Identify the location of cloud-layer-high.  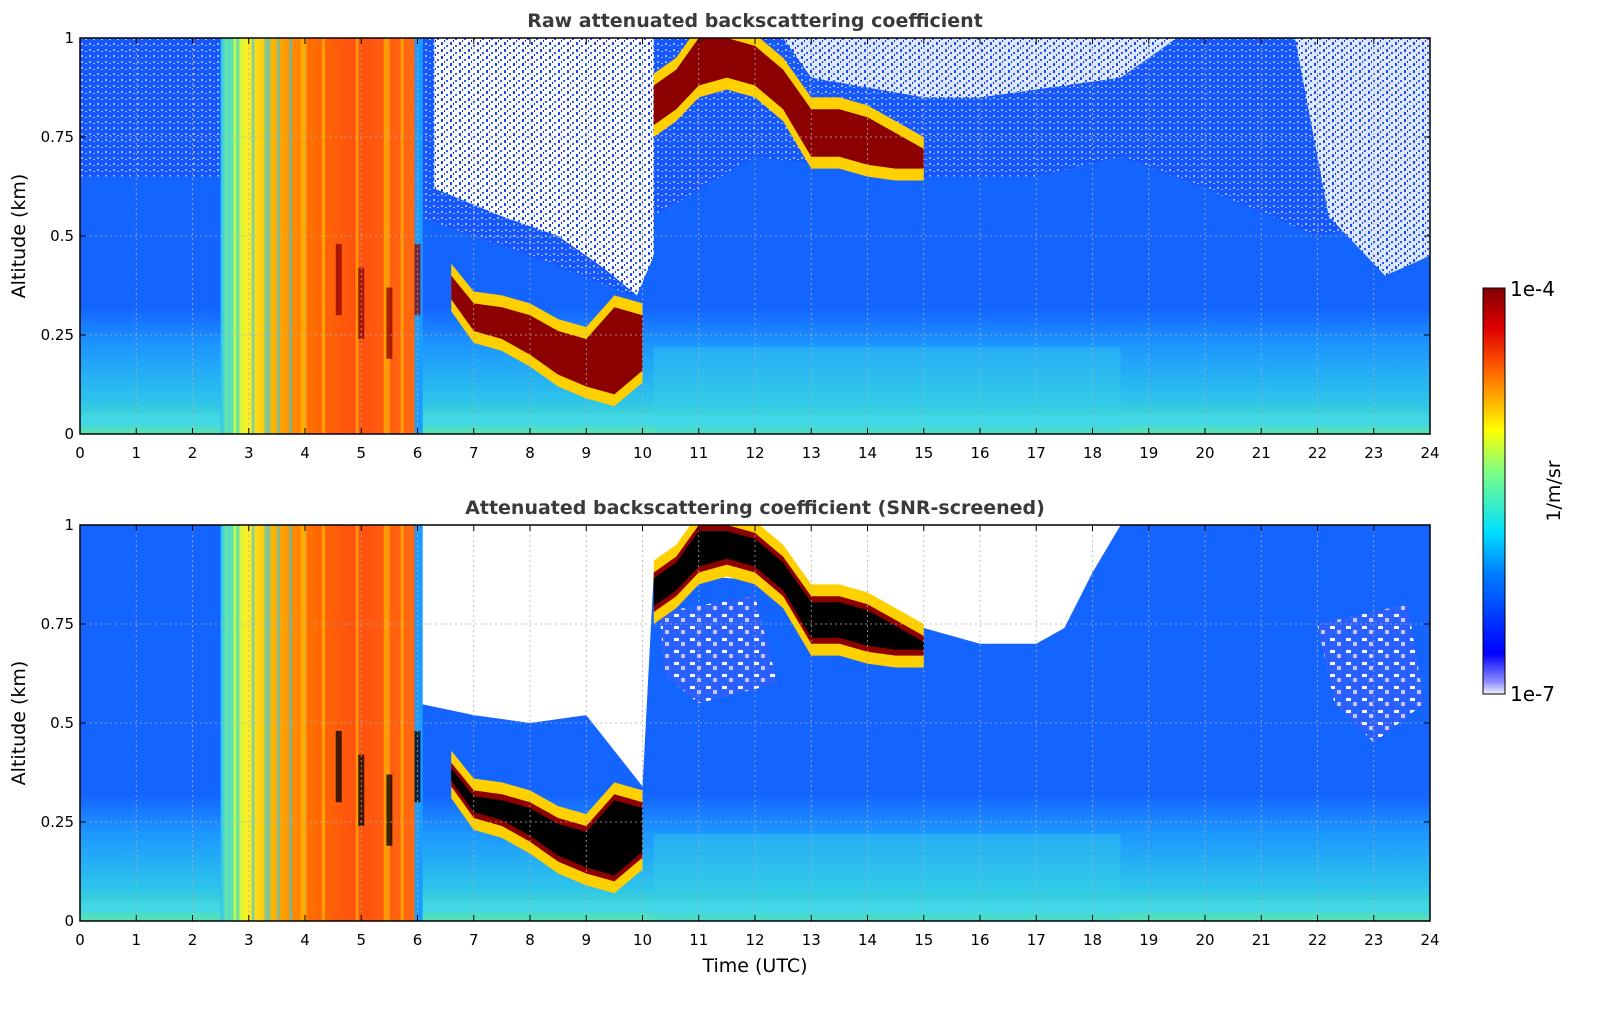
(788, 103).